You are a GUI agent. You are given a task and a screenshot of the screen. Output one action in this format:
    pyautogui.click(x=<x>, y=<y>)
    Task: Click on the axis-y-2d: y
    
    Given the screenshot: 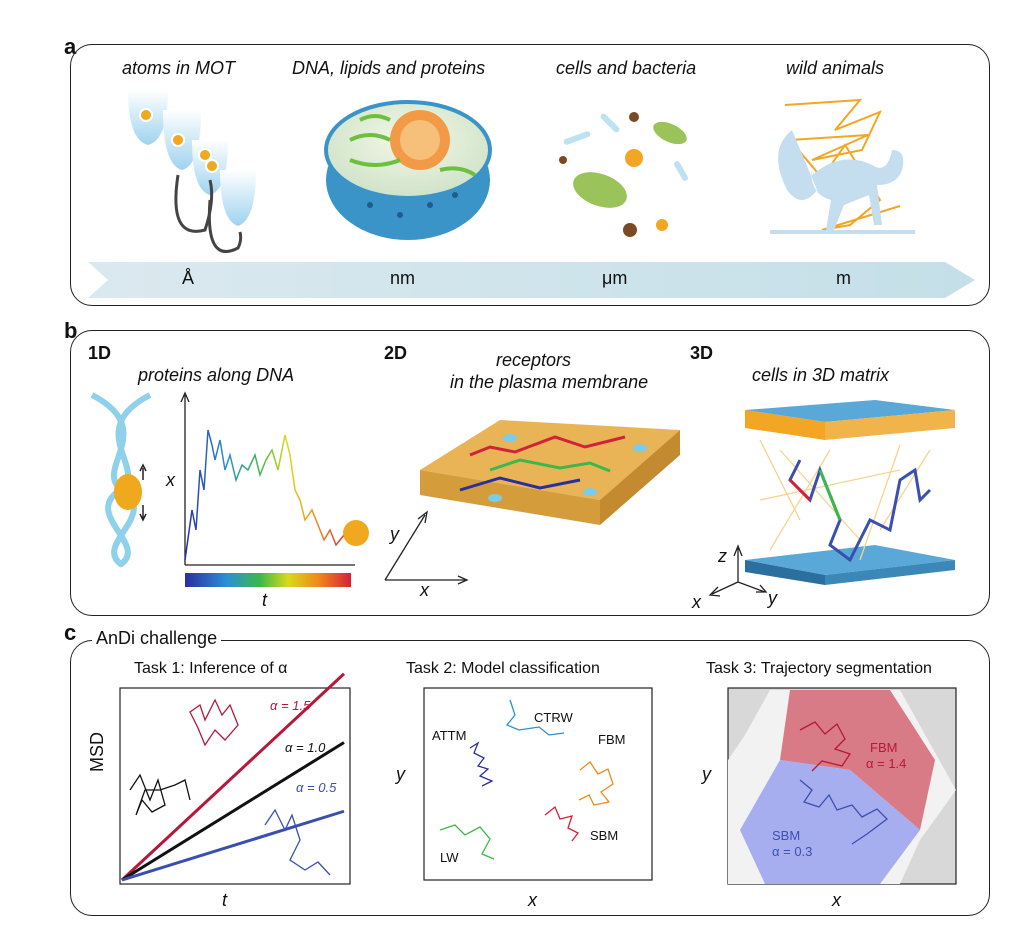 What is the action you would take?
    pyautogui.click(x=394, y=534)
    